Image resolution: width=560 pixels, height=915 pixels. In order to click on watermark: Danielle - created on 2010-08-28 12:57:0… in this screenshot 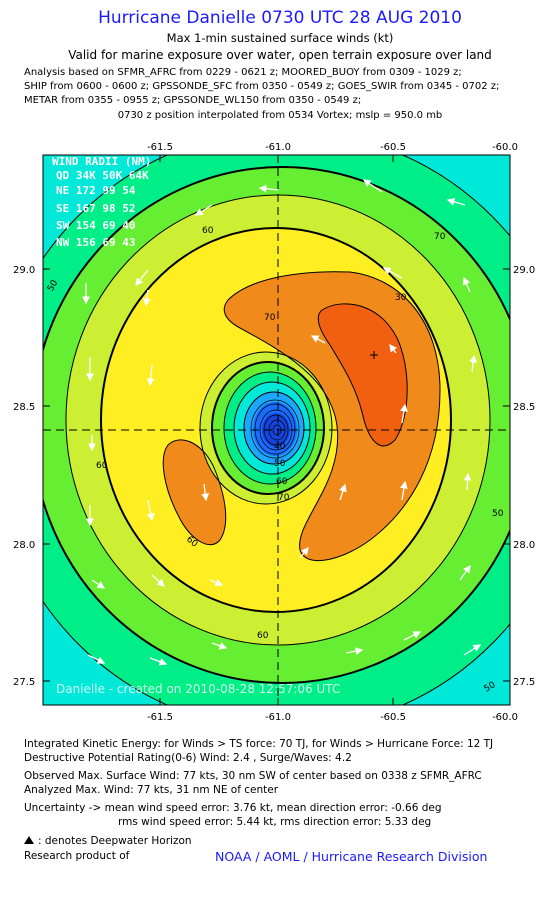, I will do `click(198, 689)`.